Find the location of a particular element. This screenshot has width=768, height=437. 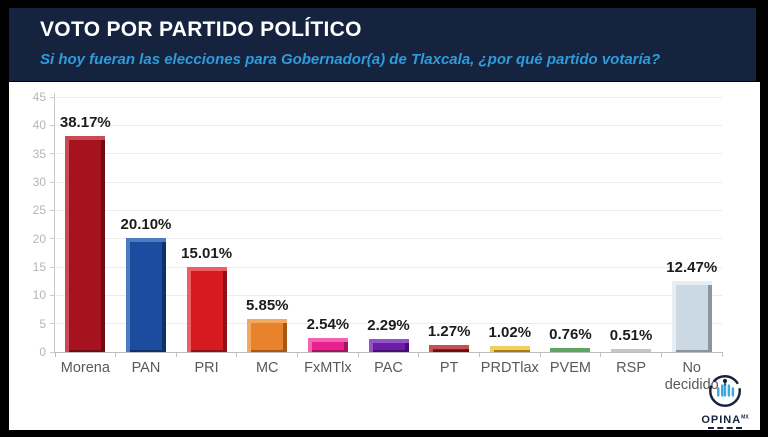

category-label-4: FxMTlx is located at coordinates (328, 368).